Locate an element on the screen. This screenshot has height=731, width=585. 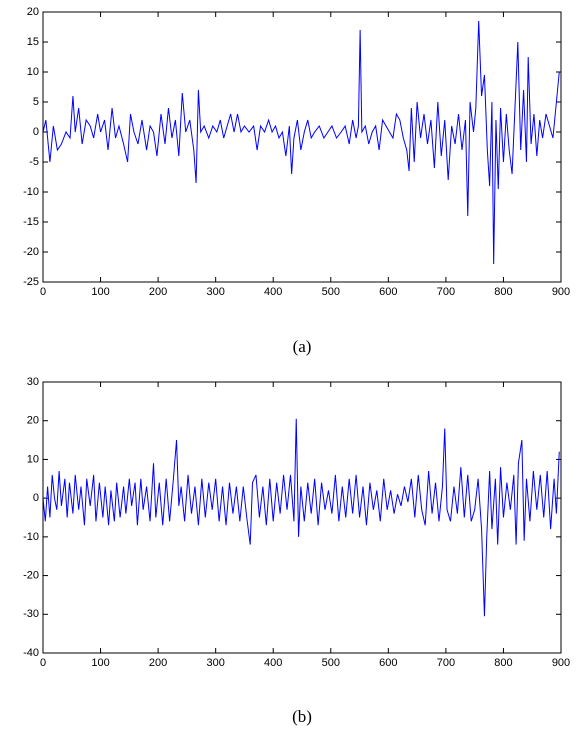
y-tick-label: -15 is located at coordinates (31, 222).